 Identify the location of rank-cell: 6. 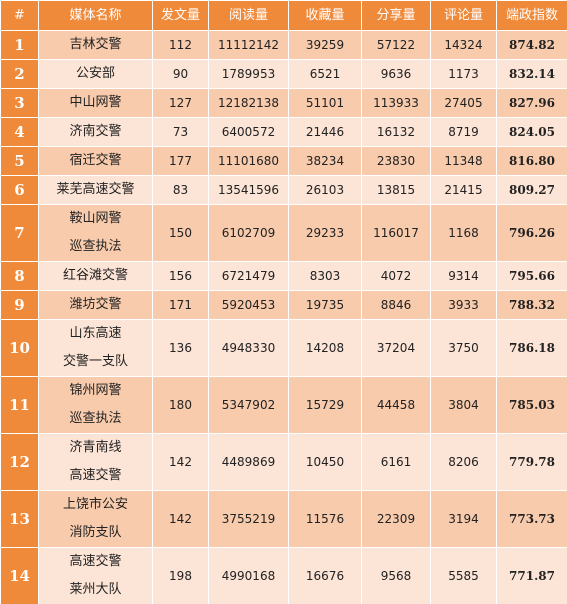
(19, 190).